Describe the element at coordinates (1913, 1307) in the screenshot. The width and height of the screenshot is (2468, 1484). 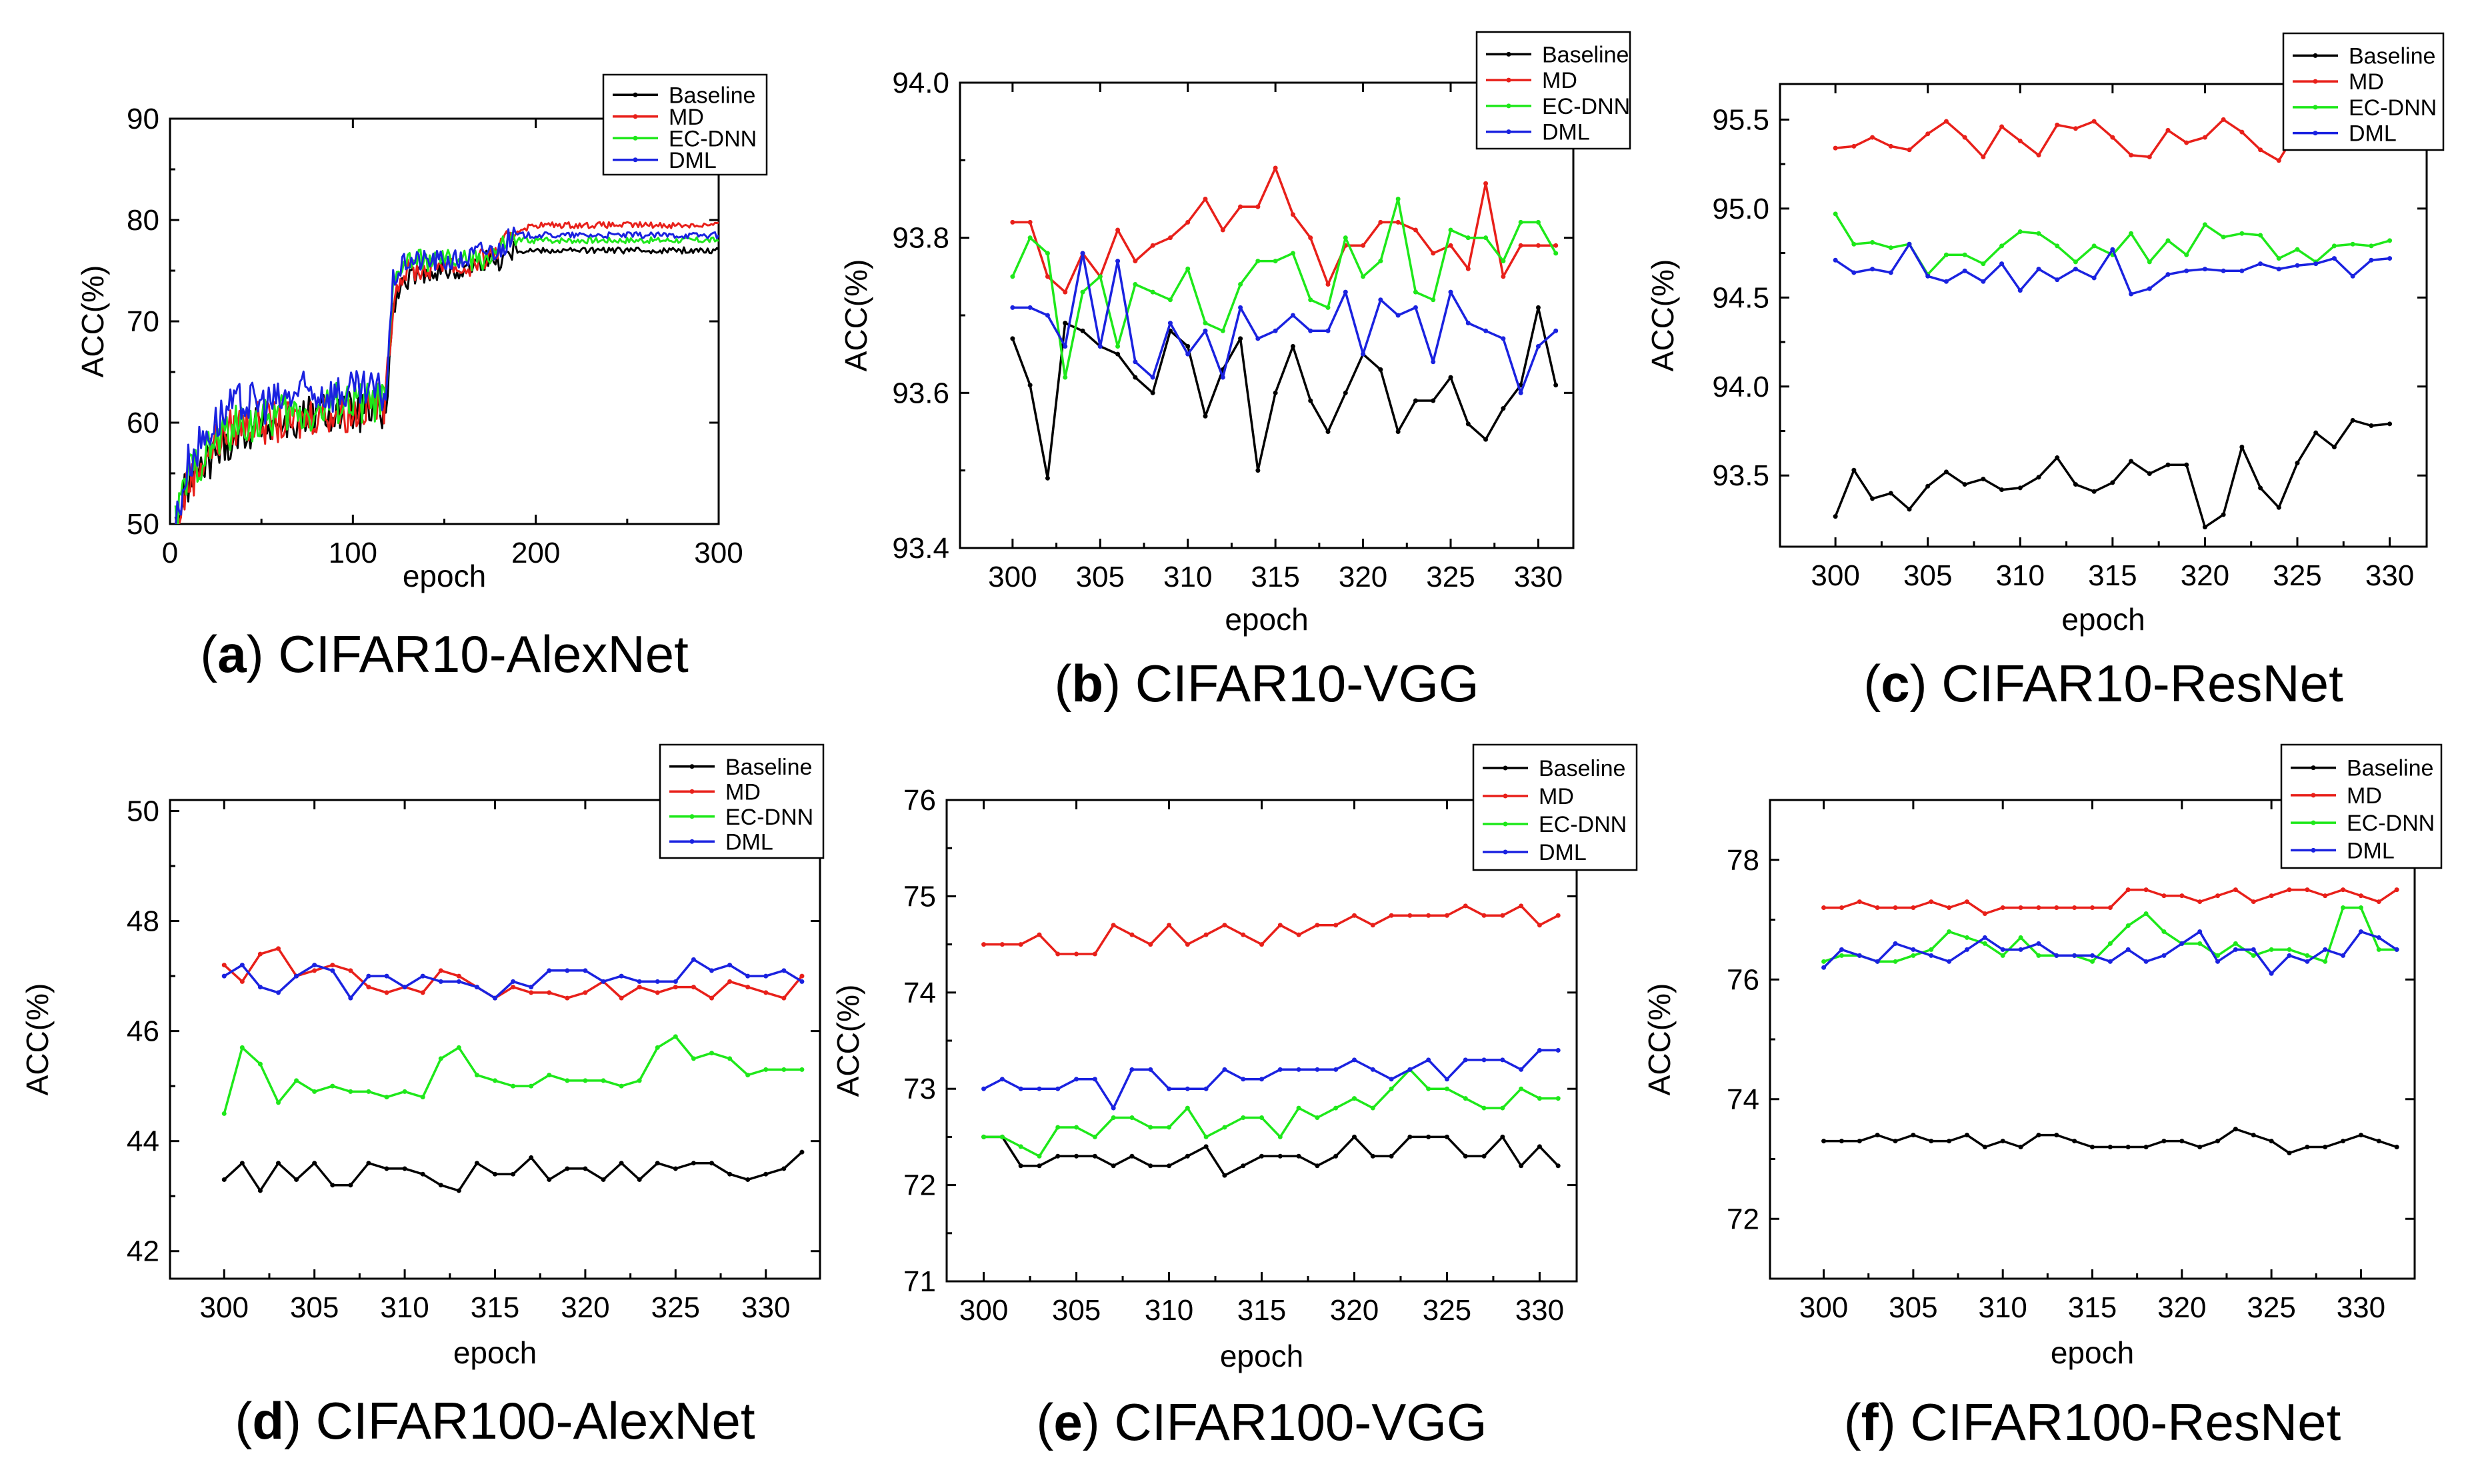
I see `x-tick-label: 305` at that location.